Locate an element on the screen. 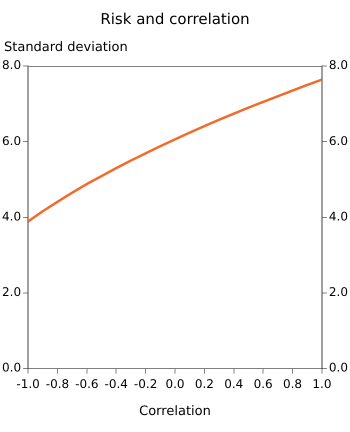 Image resolution: width=350 pixels, height=432 pixels. y2-tick-label: 6.0 is located at coordinates (338, 141).